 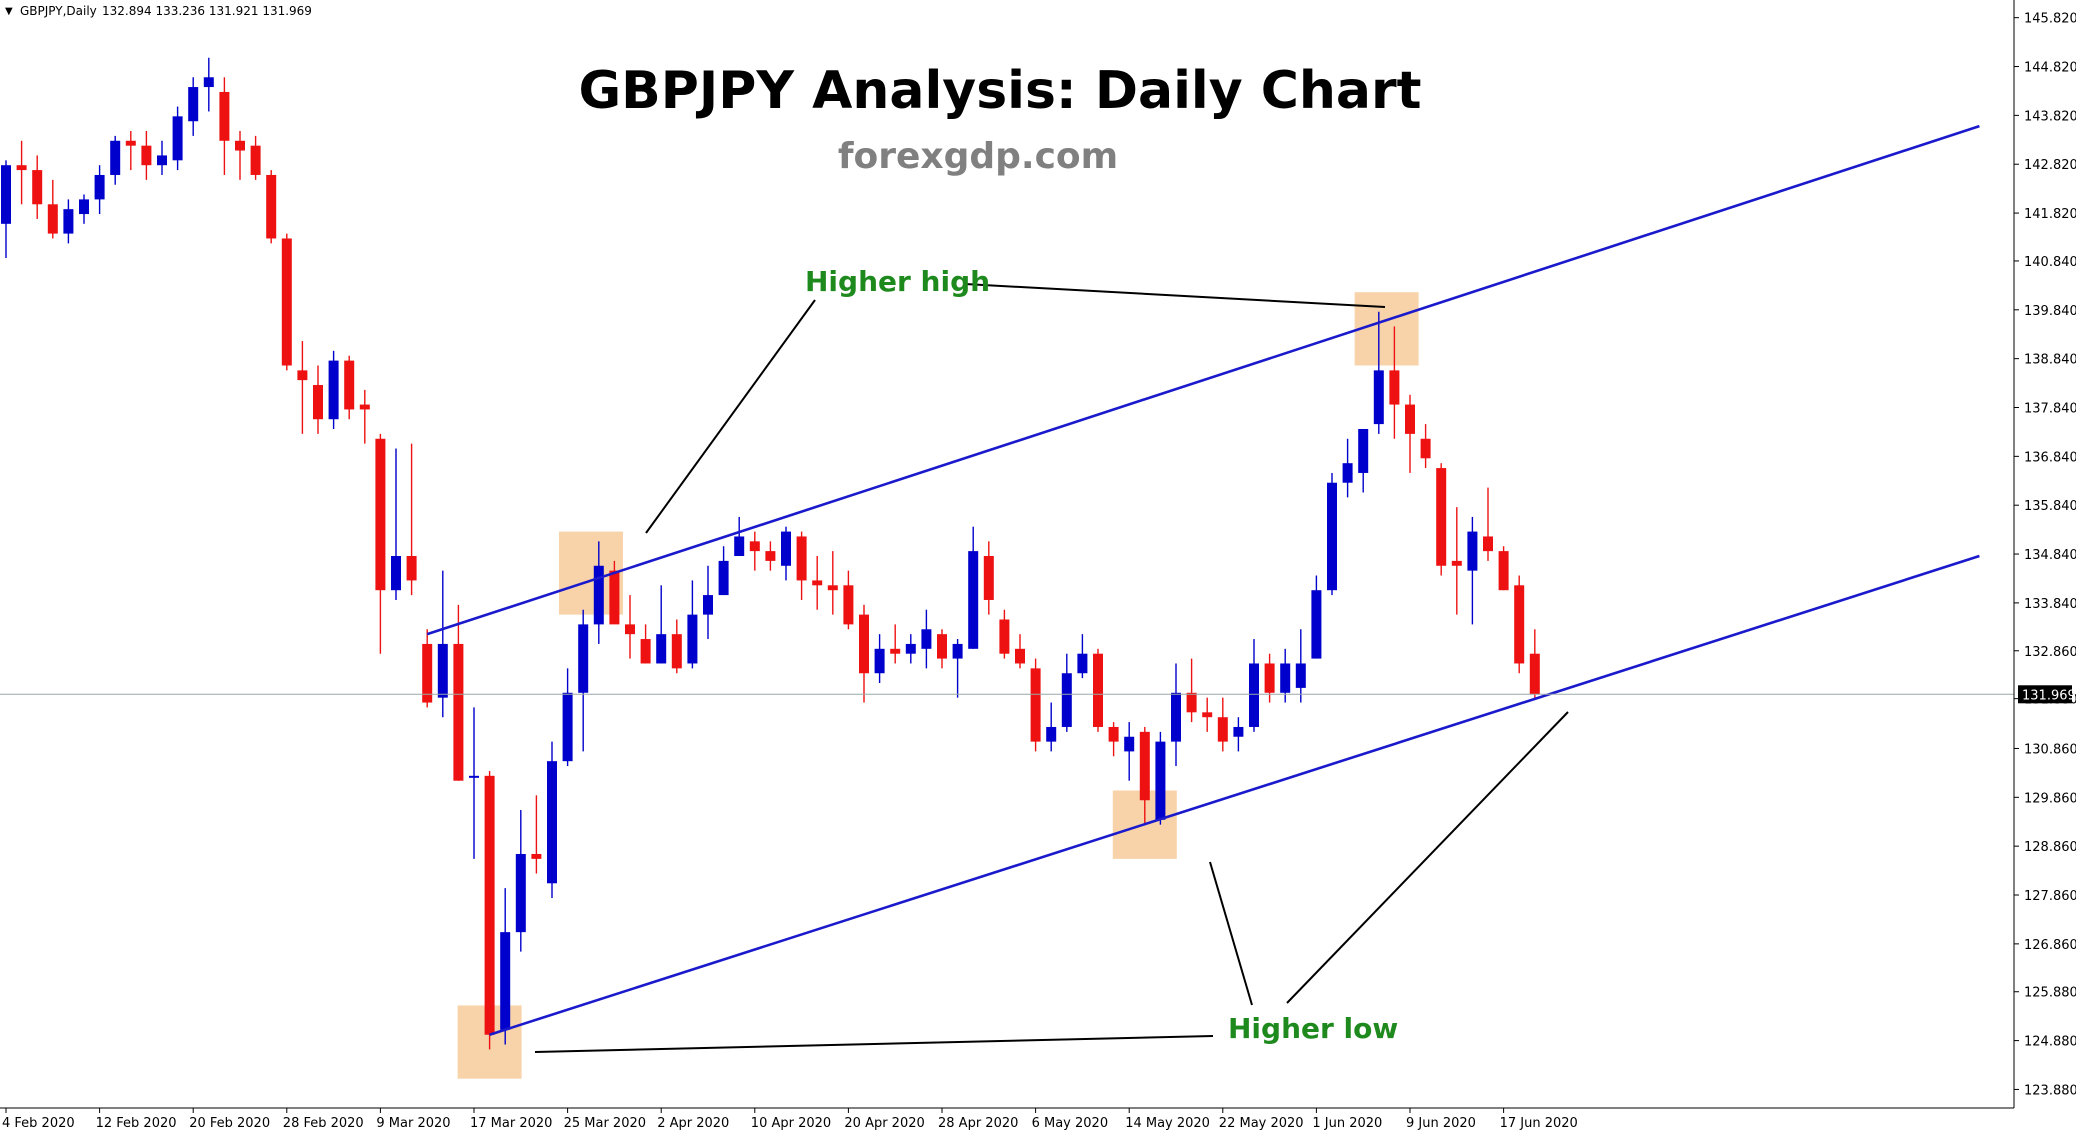 What do you see at coordinates (207, 11) in the screenshot?
I see `ohlc-values: 132.894 133.236 131.921 131.969` at bounding box center [207, 11].